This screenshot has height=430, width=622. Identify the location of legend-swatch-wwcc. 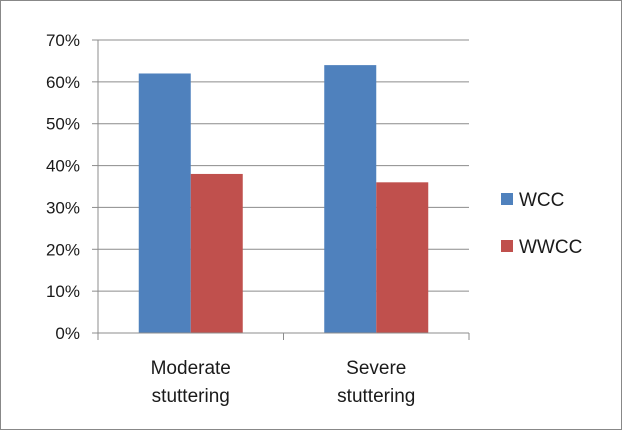
(507, 246).